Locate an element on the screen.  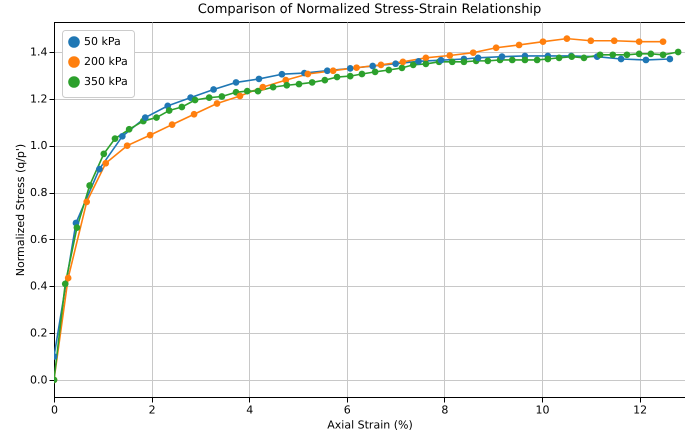
y-tick-label: 0.0 is located at coordinates (39, 379).